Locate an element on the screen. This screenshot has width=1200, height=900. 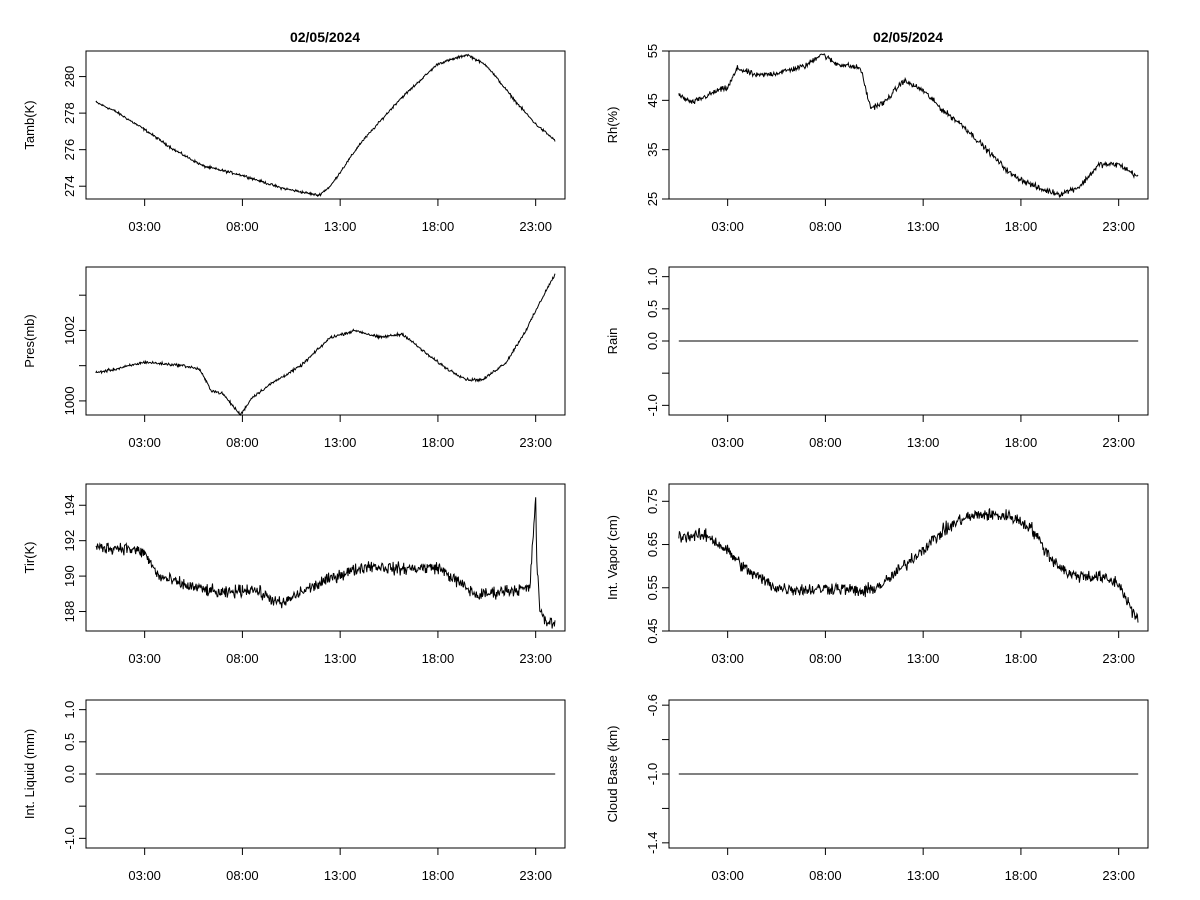
tir-x-tick-label: 23:00 is located at coordinates (535, 658).